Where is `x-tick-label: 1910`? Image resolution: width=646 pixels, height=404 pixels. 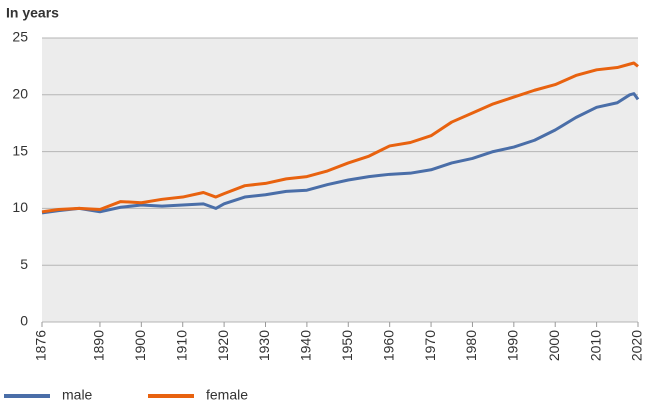
x-tick-label: 1910 is located at coordinates (181, 345).